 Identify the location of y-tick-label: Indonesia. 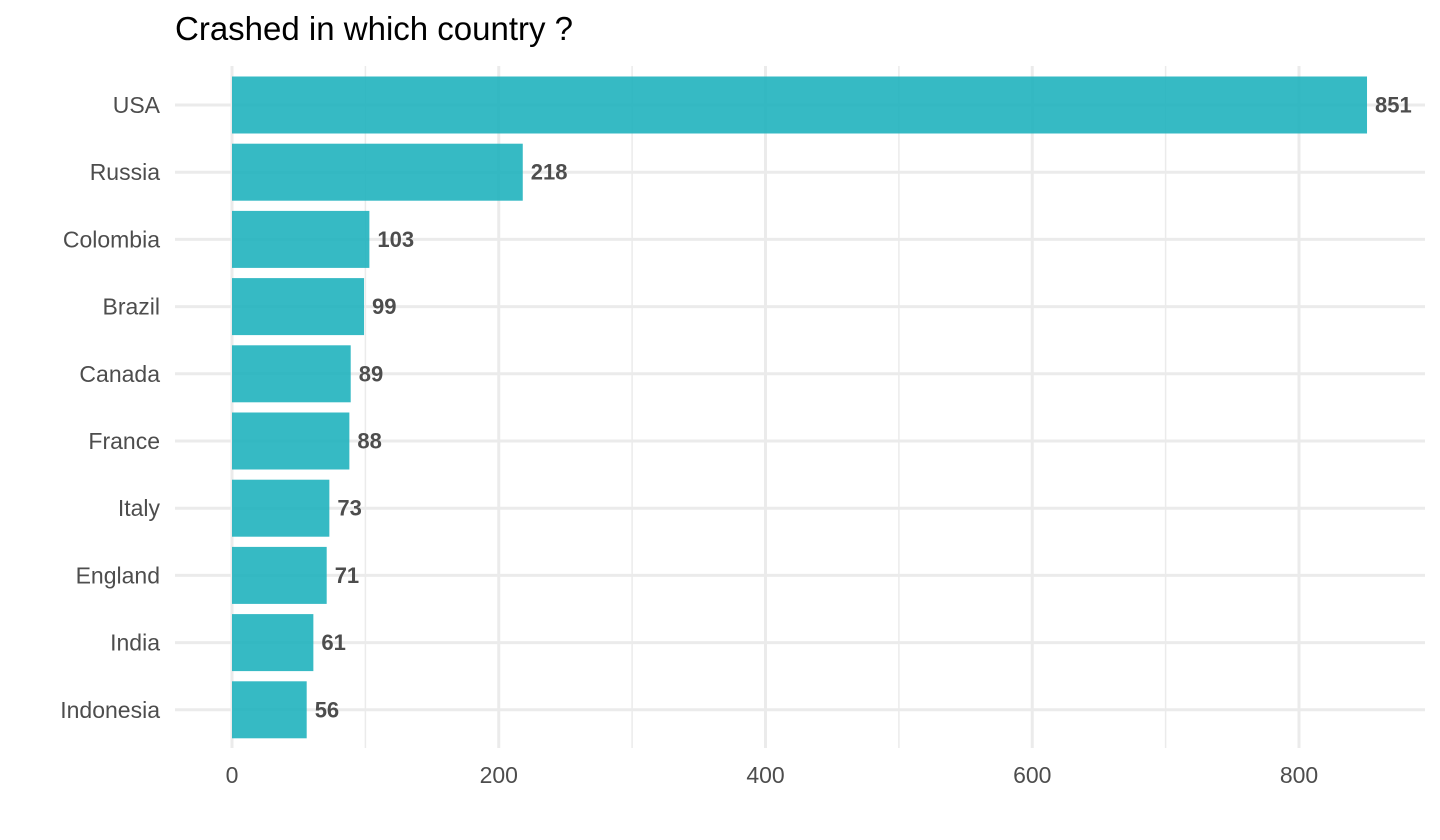
(110, 710).